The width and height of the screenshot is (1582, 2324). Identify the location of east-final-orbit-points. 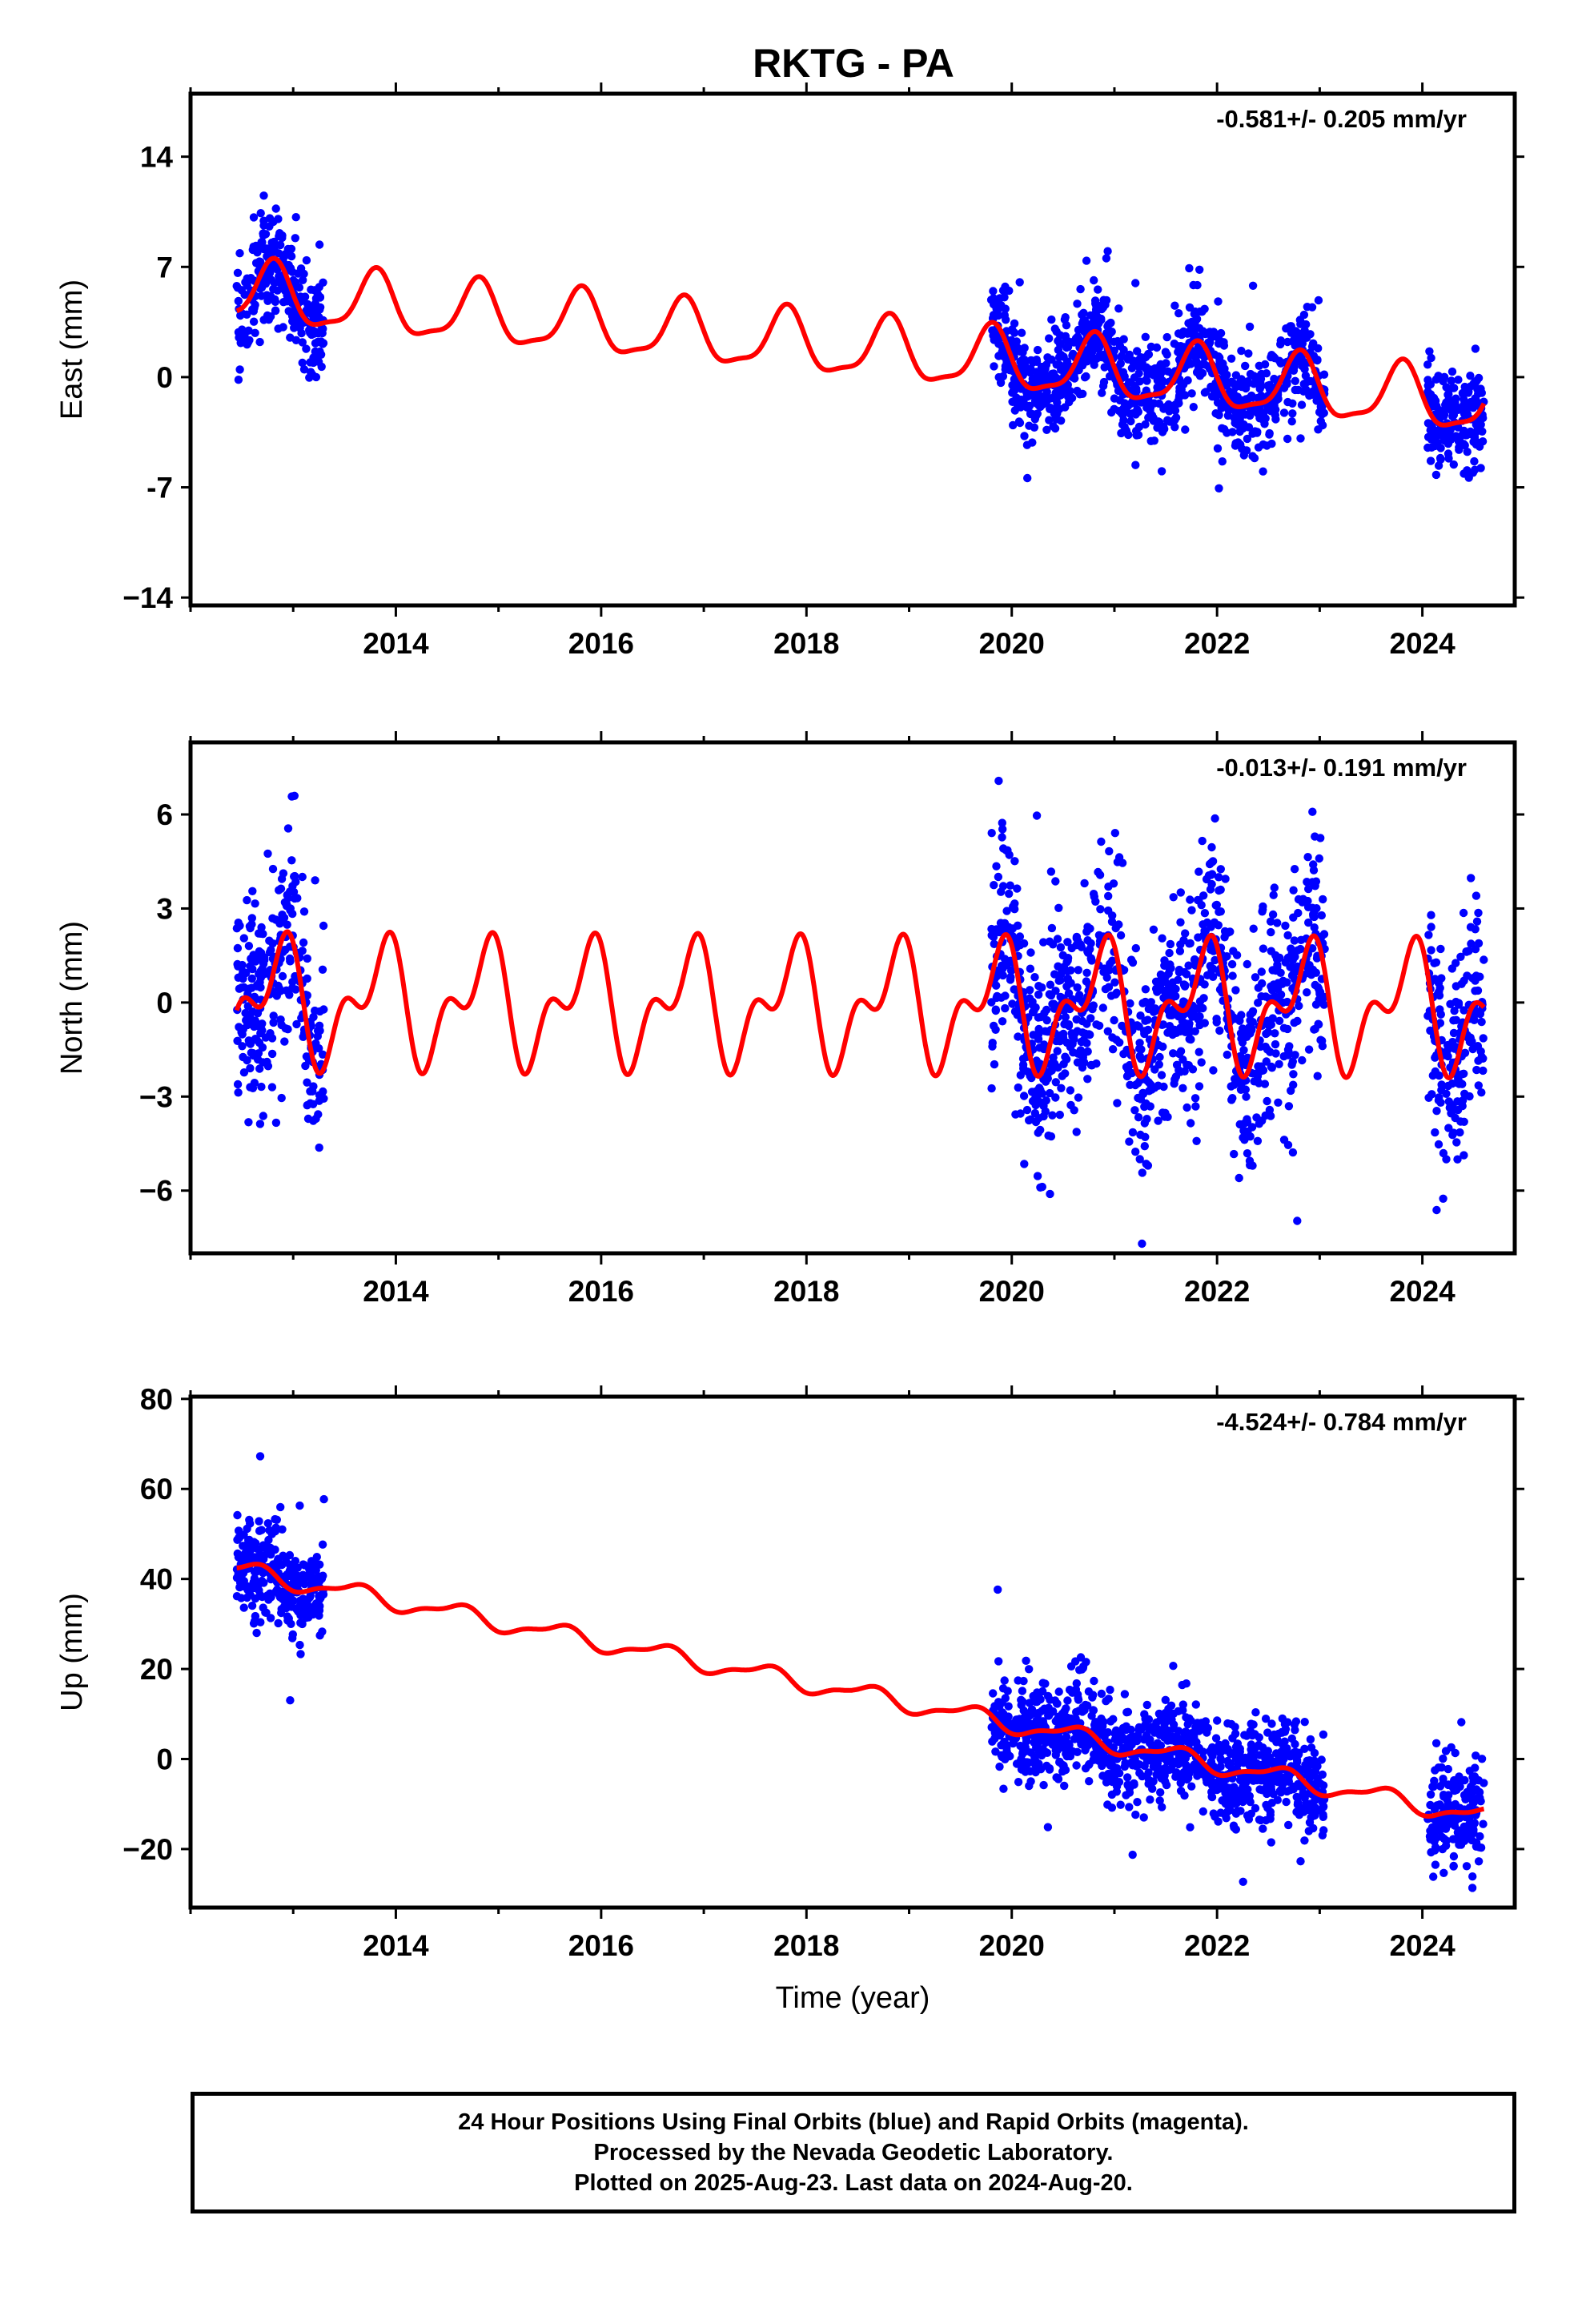
(860, 342).